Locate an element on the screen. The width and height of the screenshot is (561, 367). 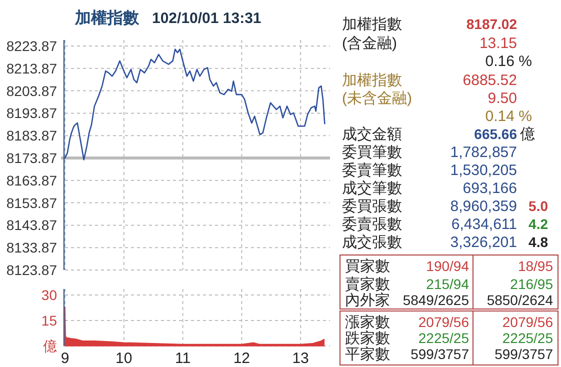
y-tick-label: 8193.87 is located at coordinates (32, 113).